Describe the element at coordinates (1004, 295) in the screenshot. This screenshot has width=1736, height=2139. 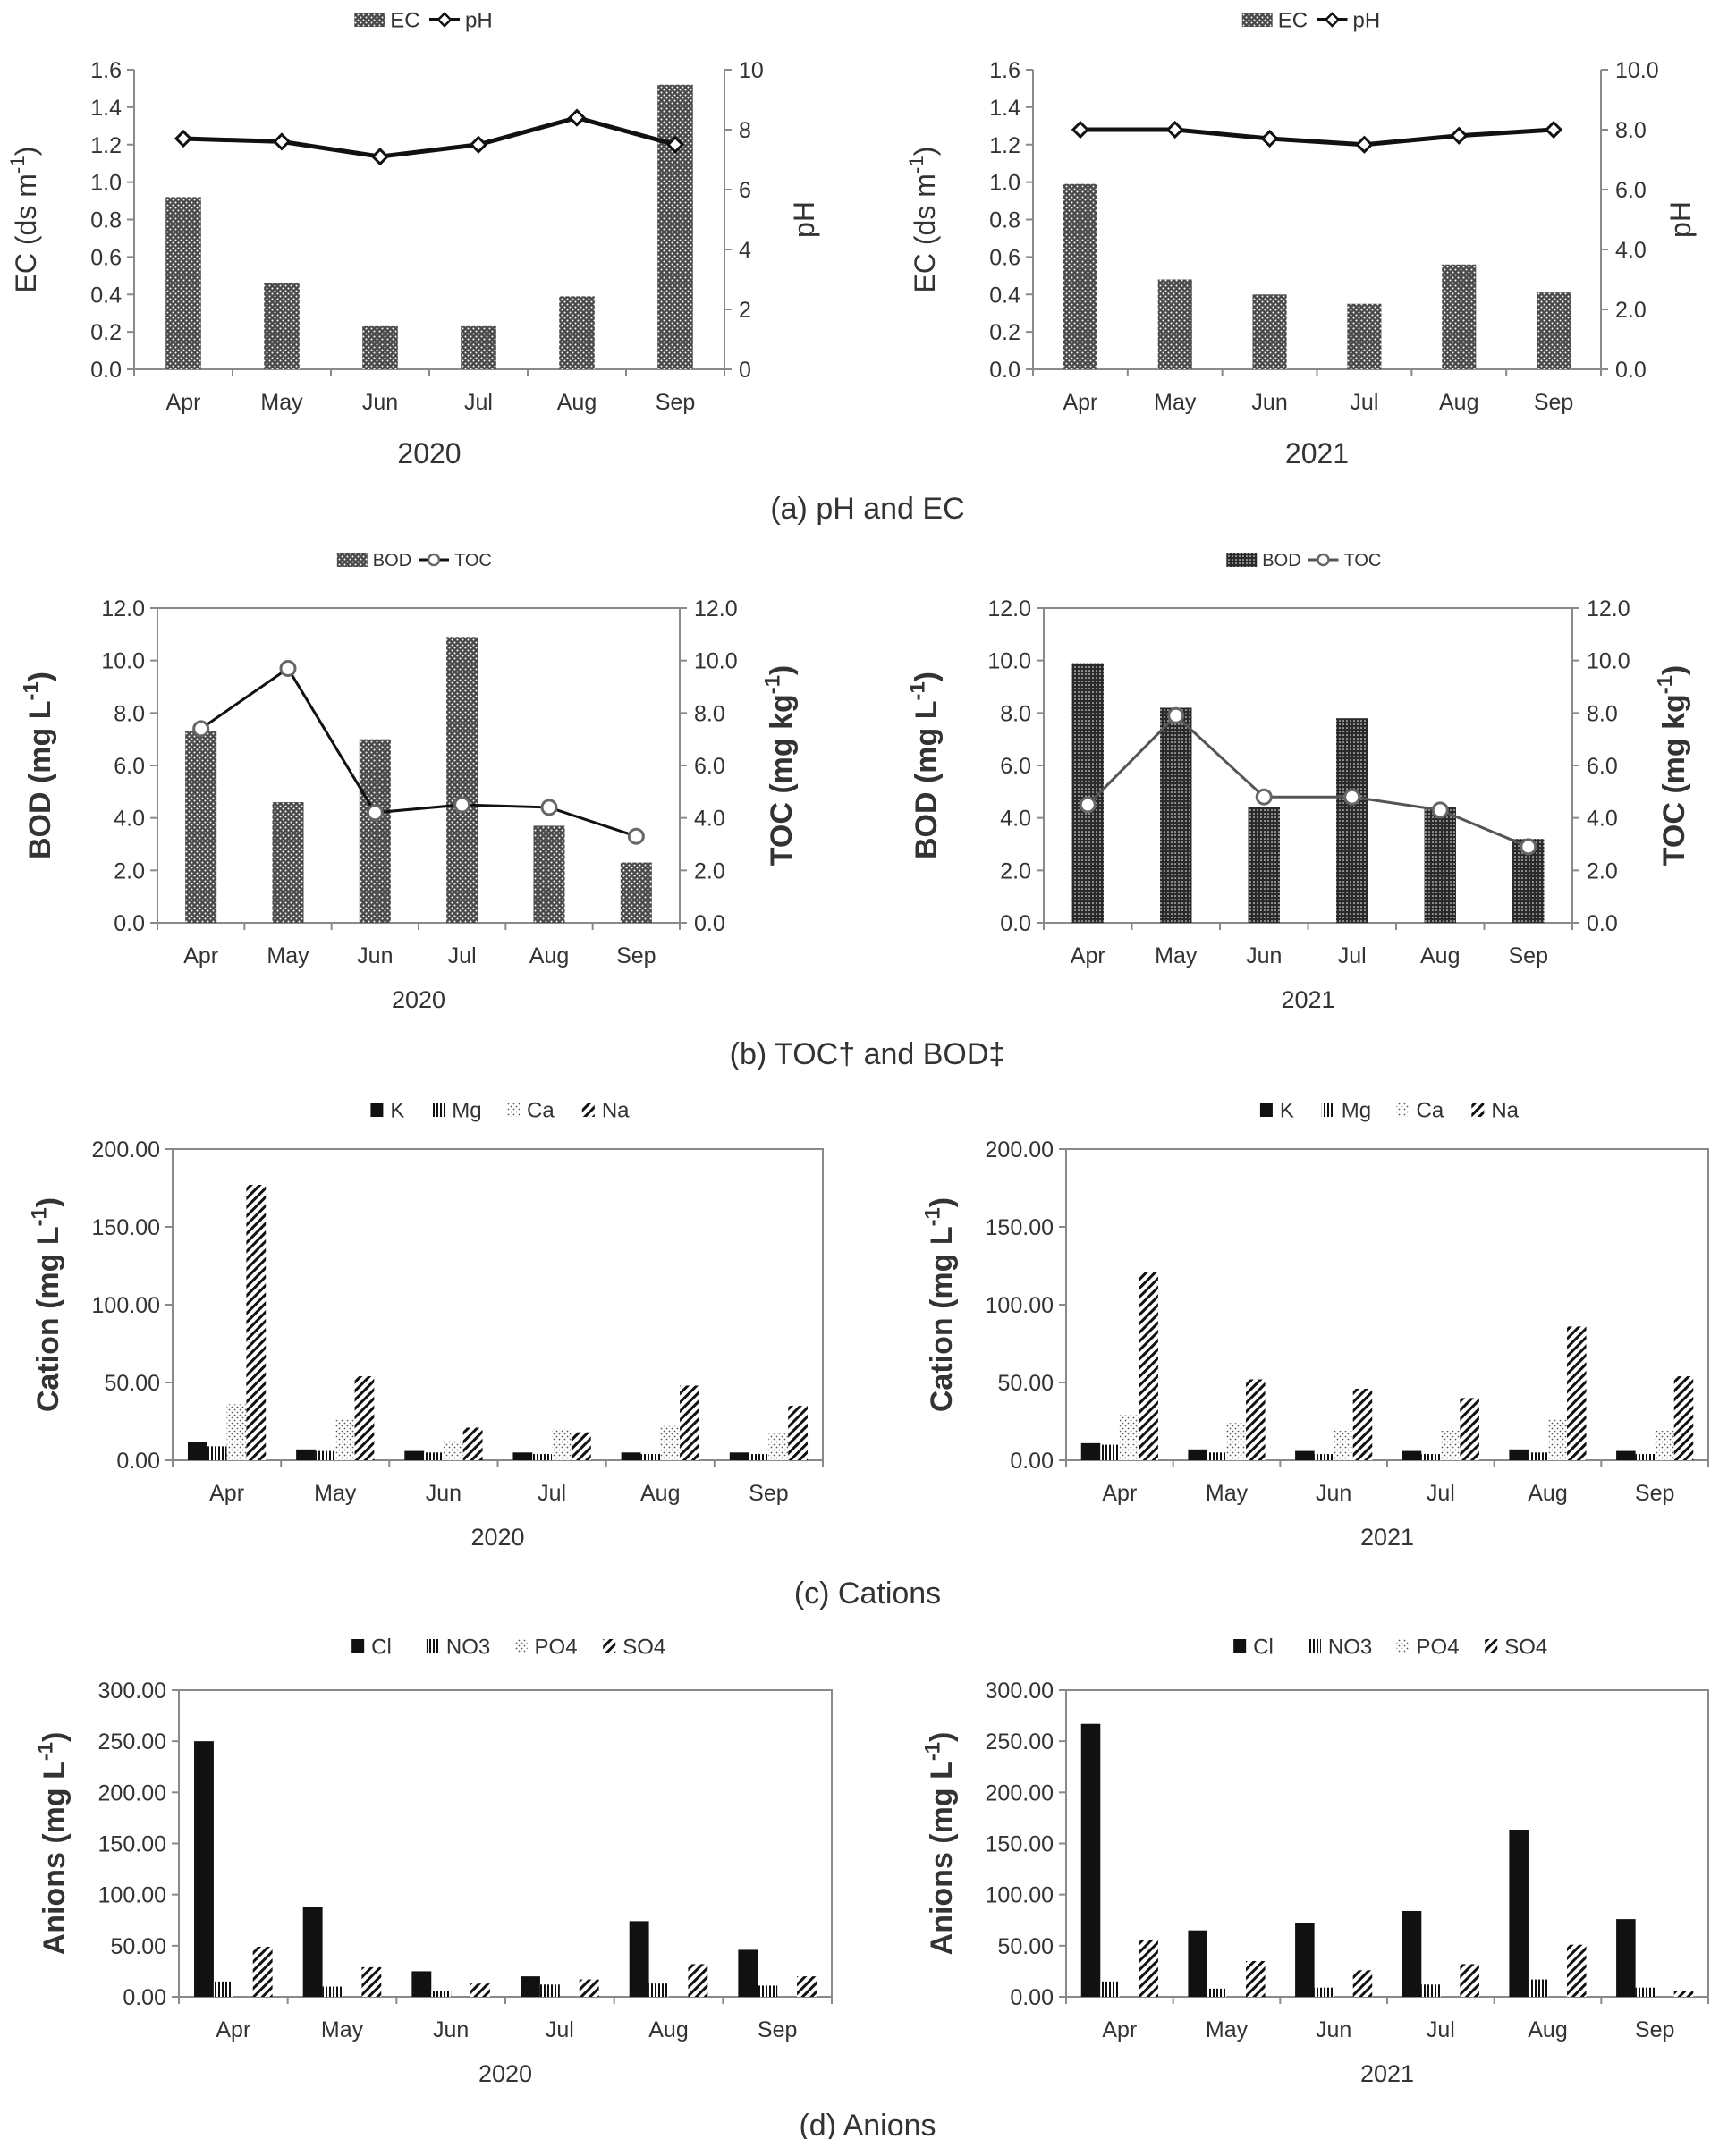
I see `y-tick-label: 0.4` at that location.